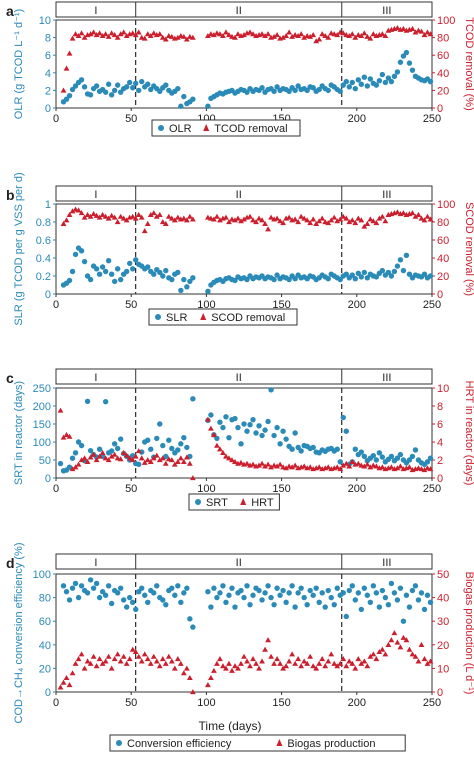  I want to click on panel-d-x-tick-label-200: 200, so click(357, 703).